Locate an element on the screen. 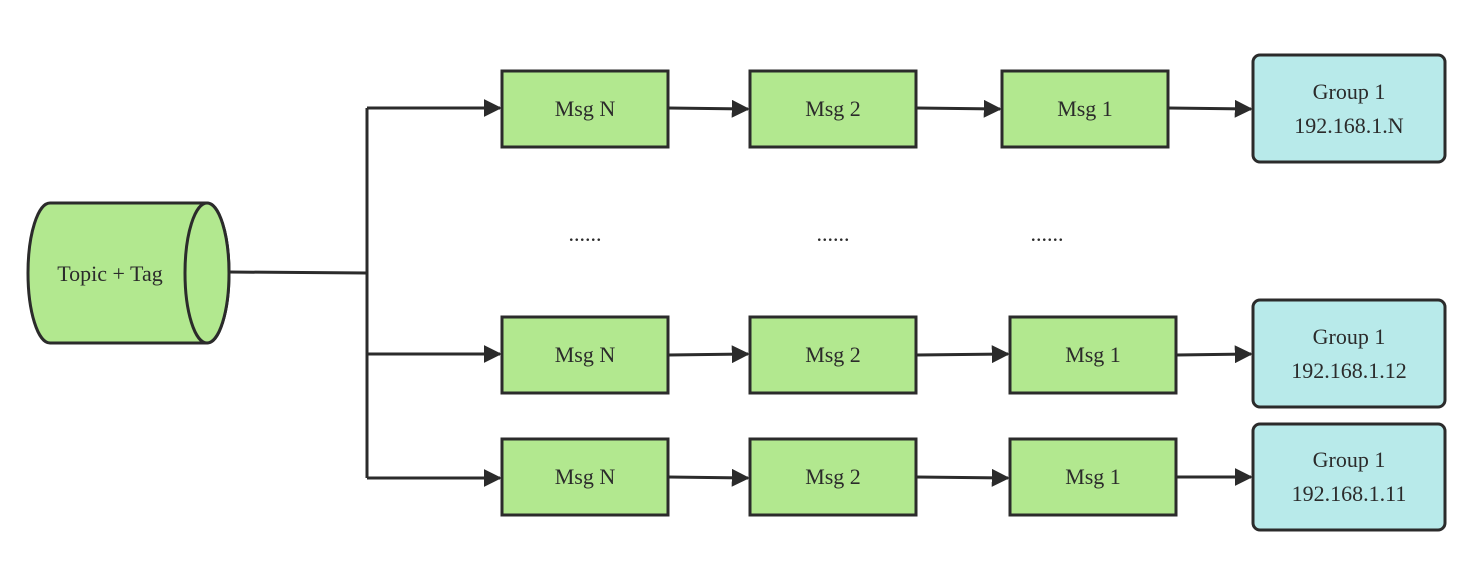 The height and width of the screenshot is (584, 1480). queue-row-2: Msg N Msg 2 Msg 1 Group 1 192.168.1.12 is located at coordinates (973, 353).